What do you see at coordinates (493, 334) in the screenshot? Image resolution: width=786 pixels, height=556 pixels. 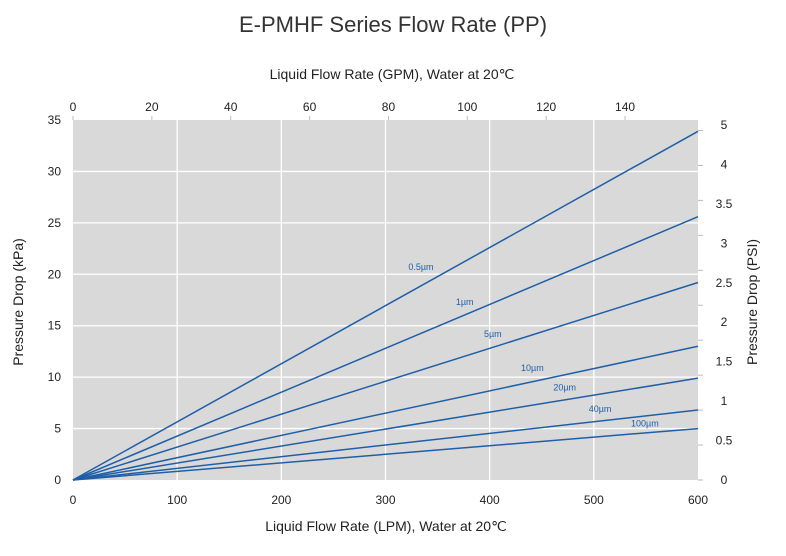 I see `series-label: 5µm` at bounding box center [493, 334].